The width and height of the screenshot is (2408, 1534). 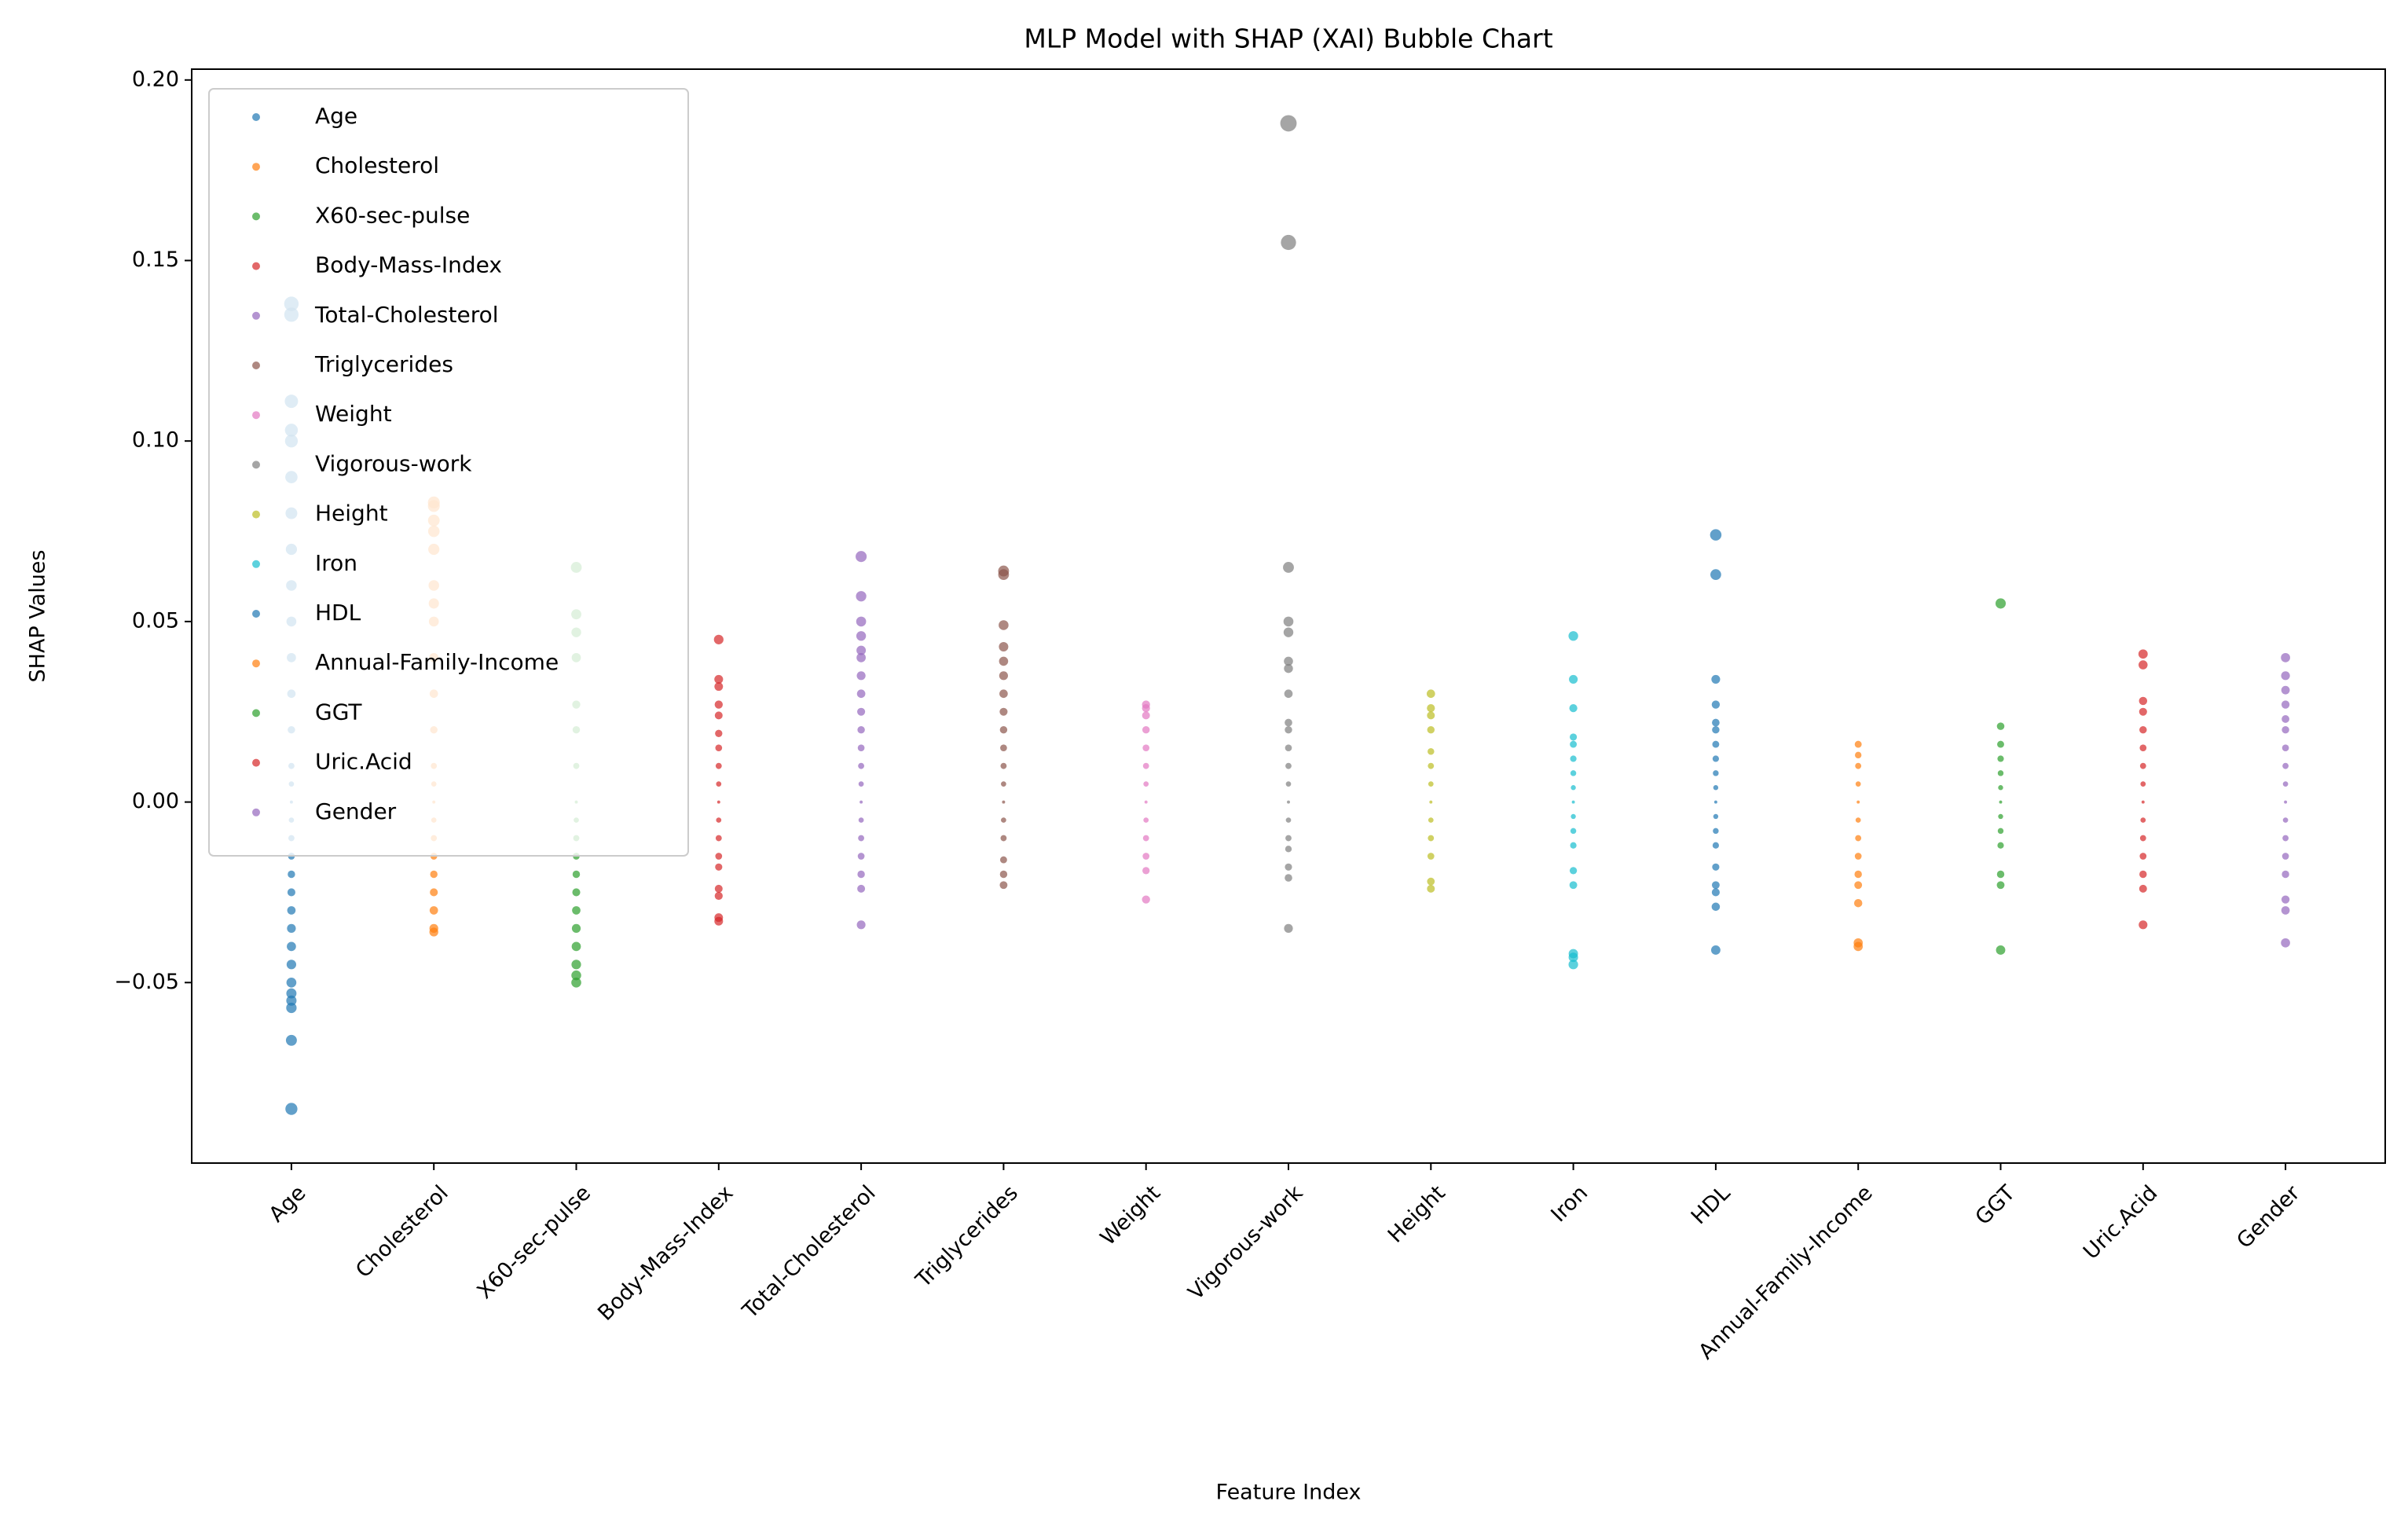 What do you see at coordinates (353, 414) in the screenshot?
I see `legend-label: Weight` at bounding box center [353, 414].